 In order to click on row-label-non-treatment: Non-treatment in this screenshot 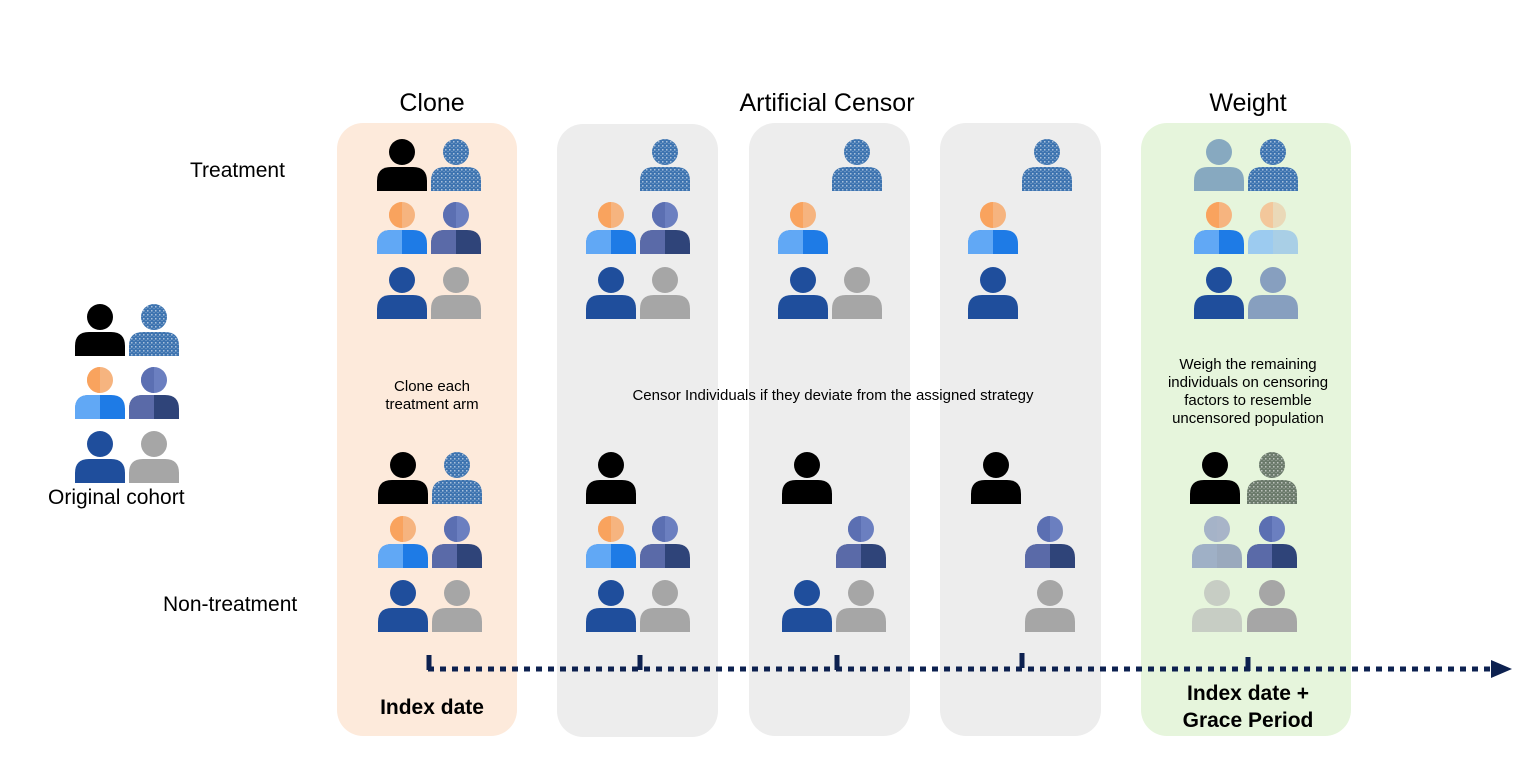, I will do `click(230, 604)`.